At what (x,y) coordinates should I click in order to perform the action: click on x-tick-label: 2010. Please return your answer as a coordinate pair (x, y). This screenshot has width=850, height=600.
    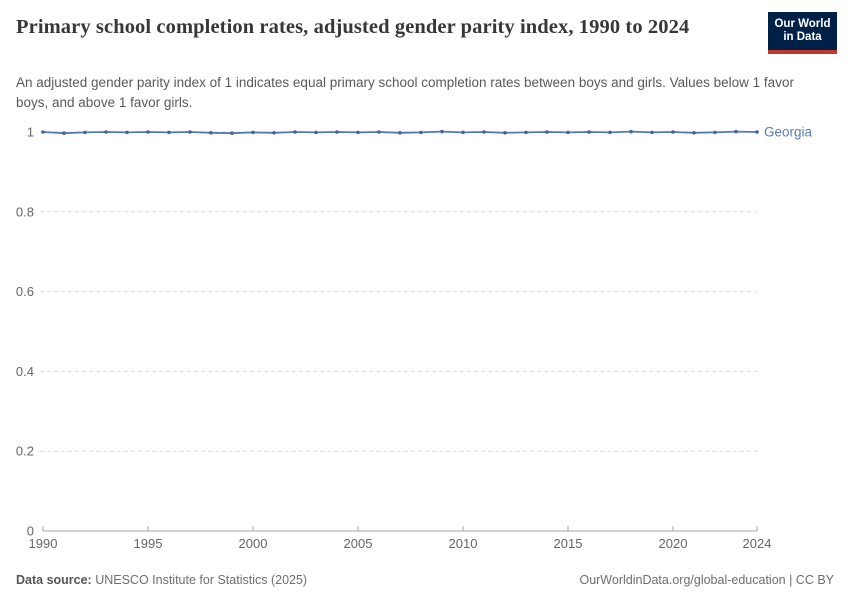
    Looking at the image, I should click on (463, 543).